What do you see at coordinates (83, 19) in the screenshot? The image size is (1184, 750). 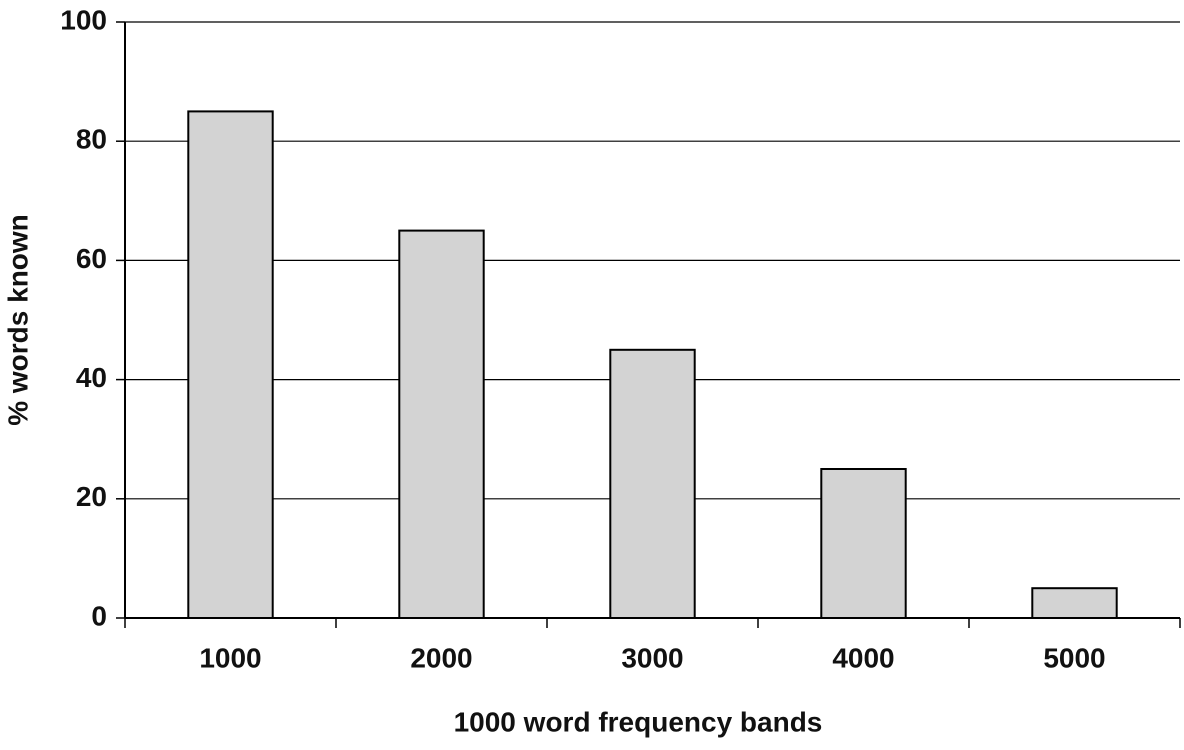 I see `y-tick-label: 100` at bounding box center [83, 19].